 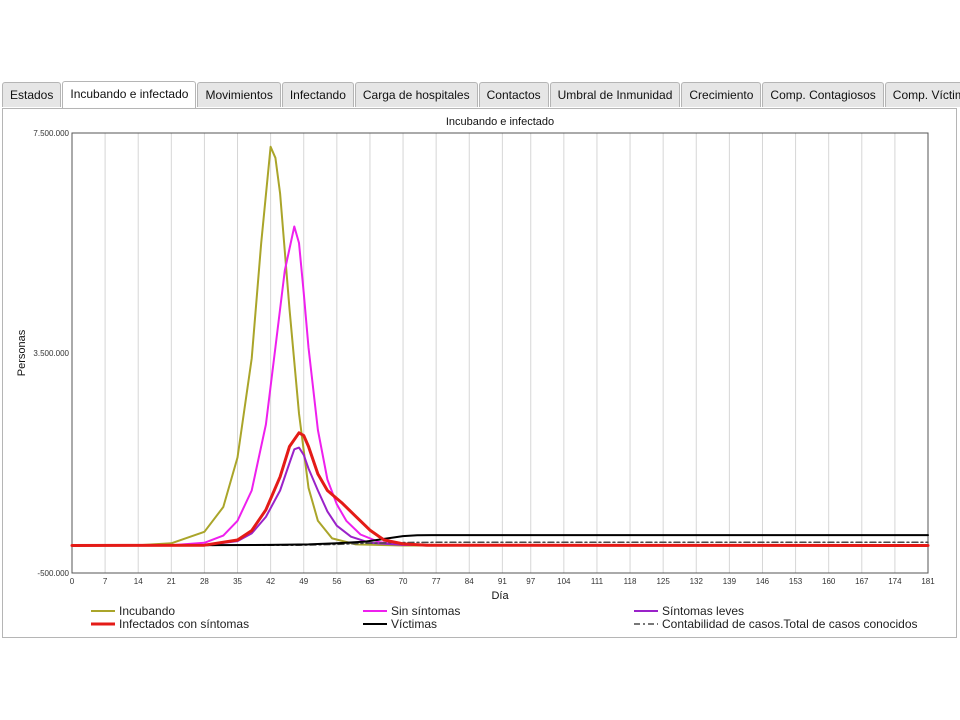 What do you see at coordinates (138, 581) in the screenshot?
I see `x-tick-label-2: 14` at bounding box center [138, 581].